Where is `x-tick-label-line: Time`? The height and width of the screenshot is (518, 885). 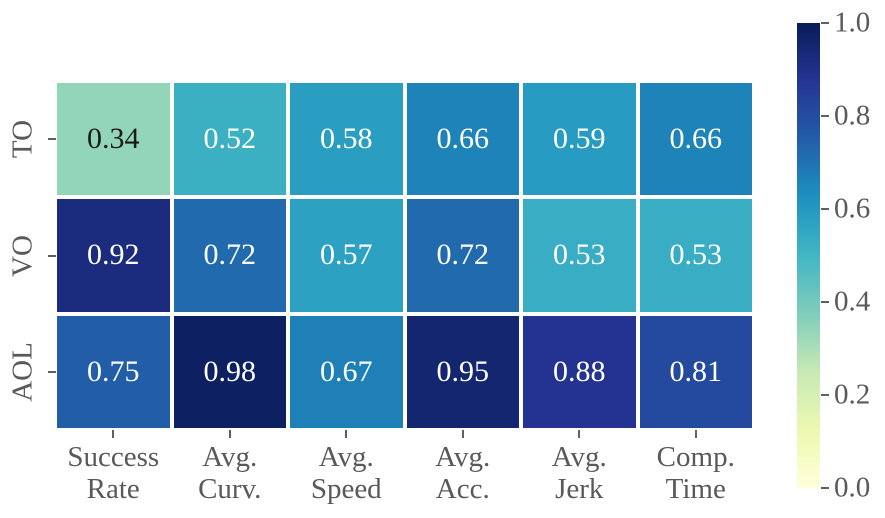 x-tick-label-line: Time is located at coordinates (695, 489).